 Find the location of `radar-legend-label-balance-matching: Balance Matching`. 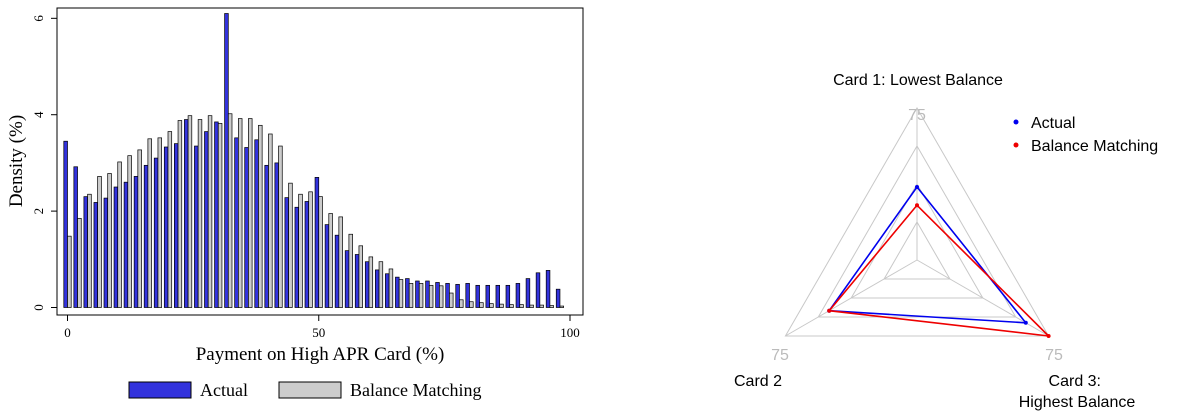

radar-legend-label-balance-matching: Balance Matching is located at coordinates (1094, 146).